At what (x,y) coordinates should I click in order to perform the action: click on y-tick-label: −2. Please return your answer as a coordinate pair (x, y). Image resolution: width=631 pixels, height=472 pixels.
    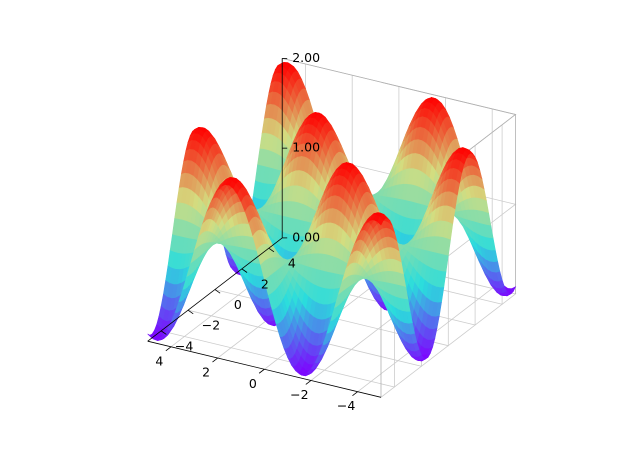
    Looking at the image, I should click on (211, 325).